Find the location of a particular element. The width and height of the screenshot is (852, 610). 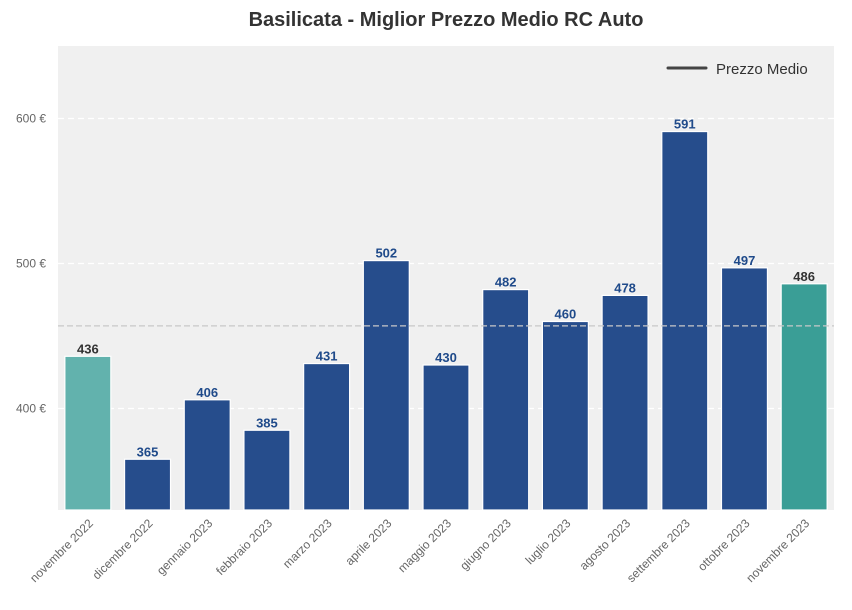

x-tick-label: dicembre 2022 is located at coordinates (123, 549).